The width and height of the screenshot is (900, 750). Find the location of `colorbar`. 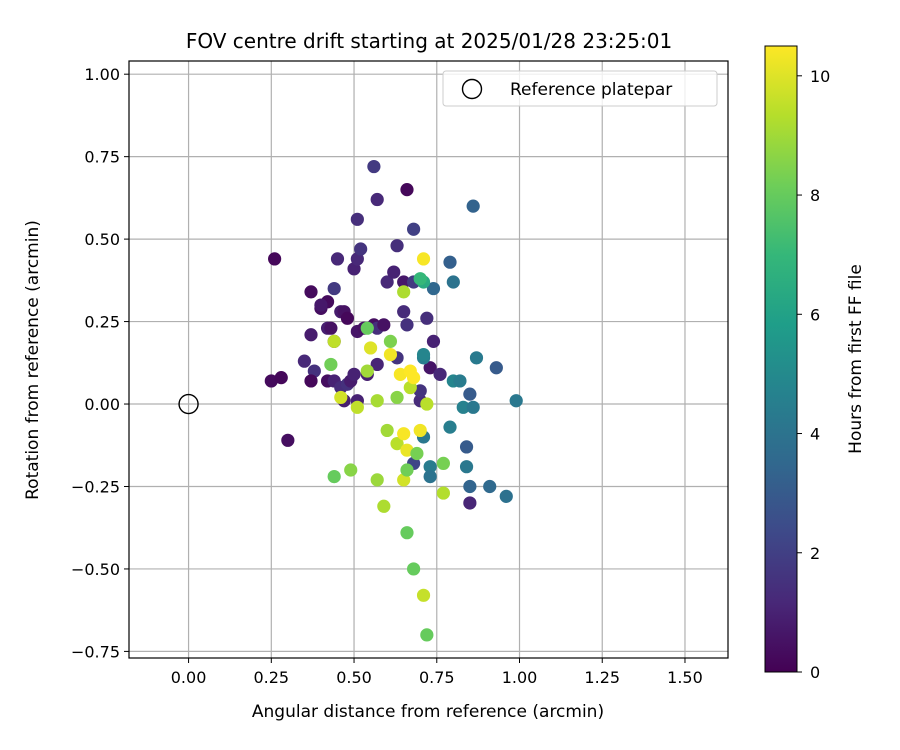

colorbar is located at coordinates (781, 359).